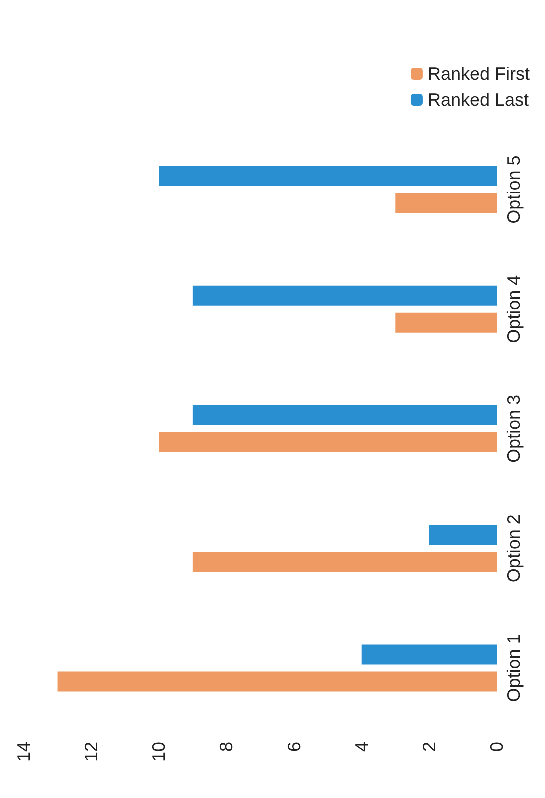  What do you see at coordinates (514, 668) in the screenshot?
I see `y-tick-label: Option 1` at bounding box center [514, 668].